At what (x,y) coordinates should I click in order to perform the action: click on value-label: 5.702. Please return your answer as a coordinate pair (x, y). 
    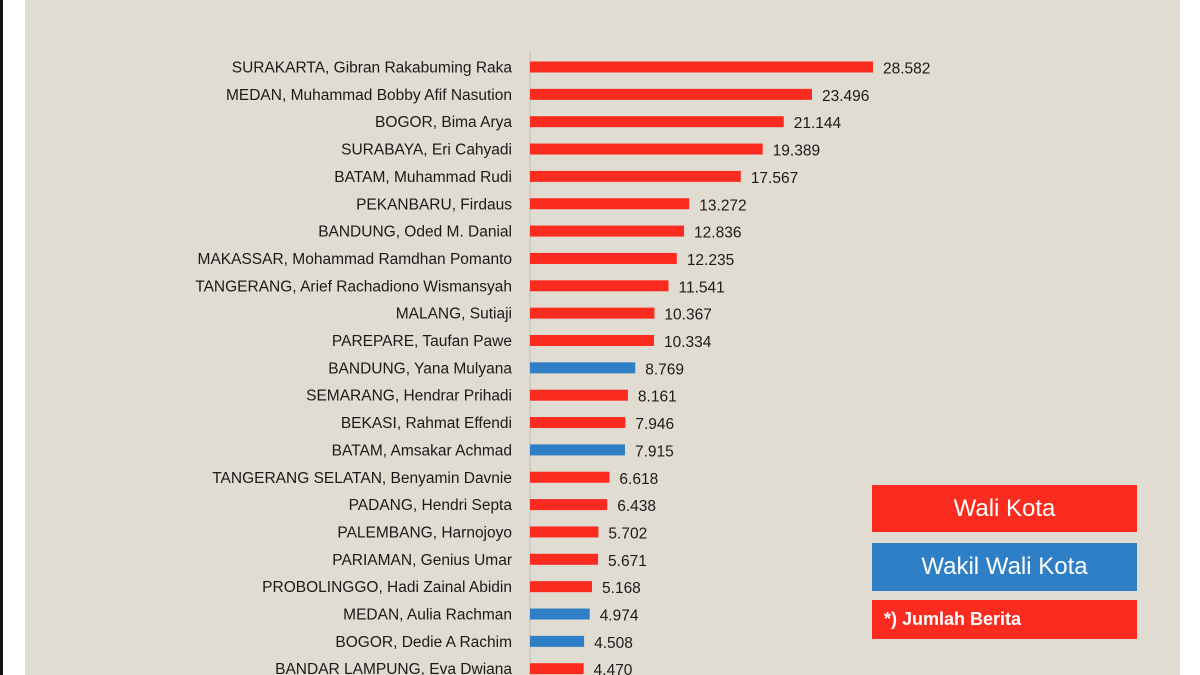
    Looking at the image, I should click on (627, 533).